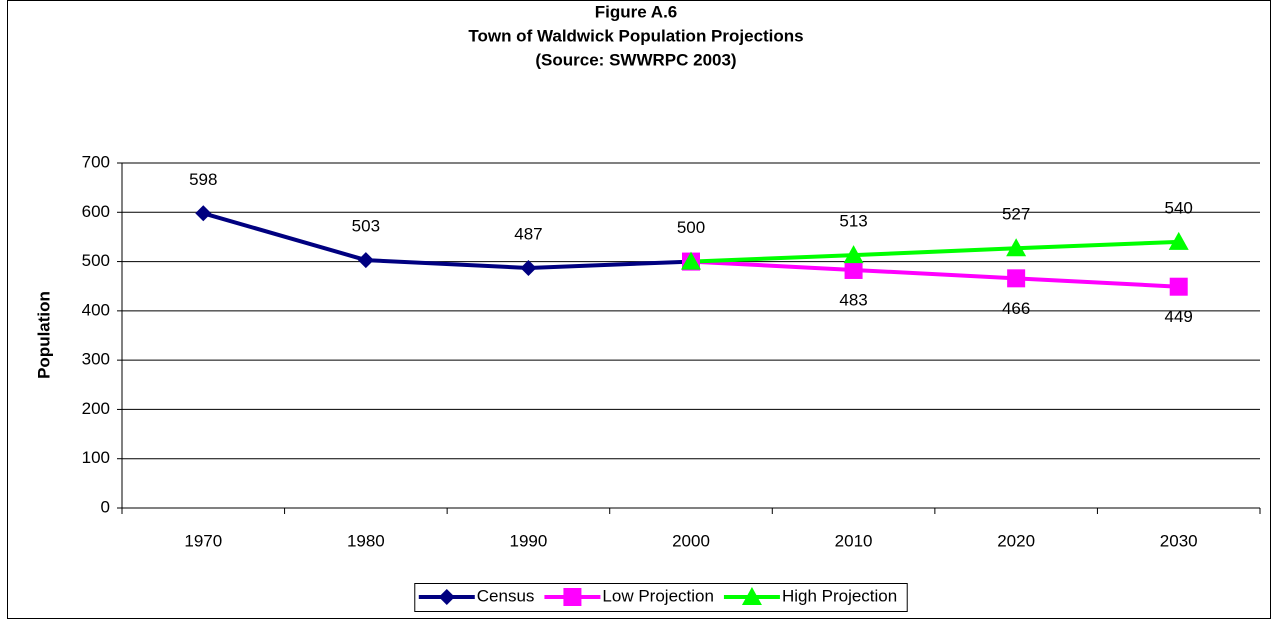 The height and width of the screenshot is (620, 1272). Describe the element at coordinates (96, 309) in the screenshot. I see `y-tick-label: 400` at that location.